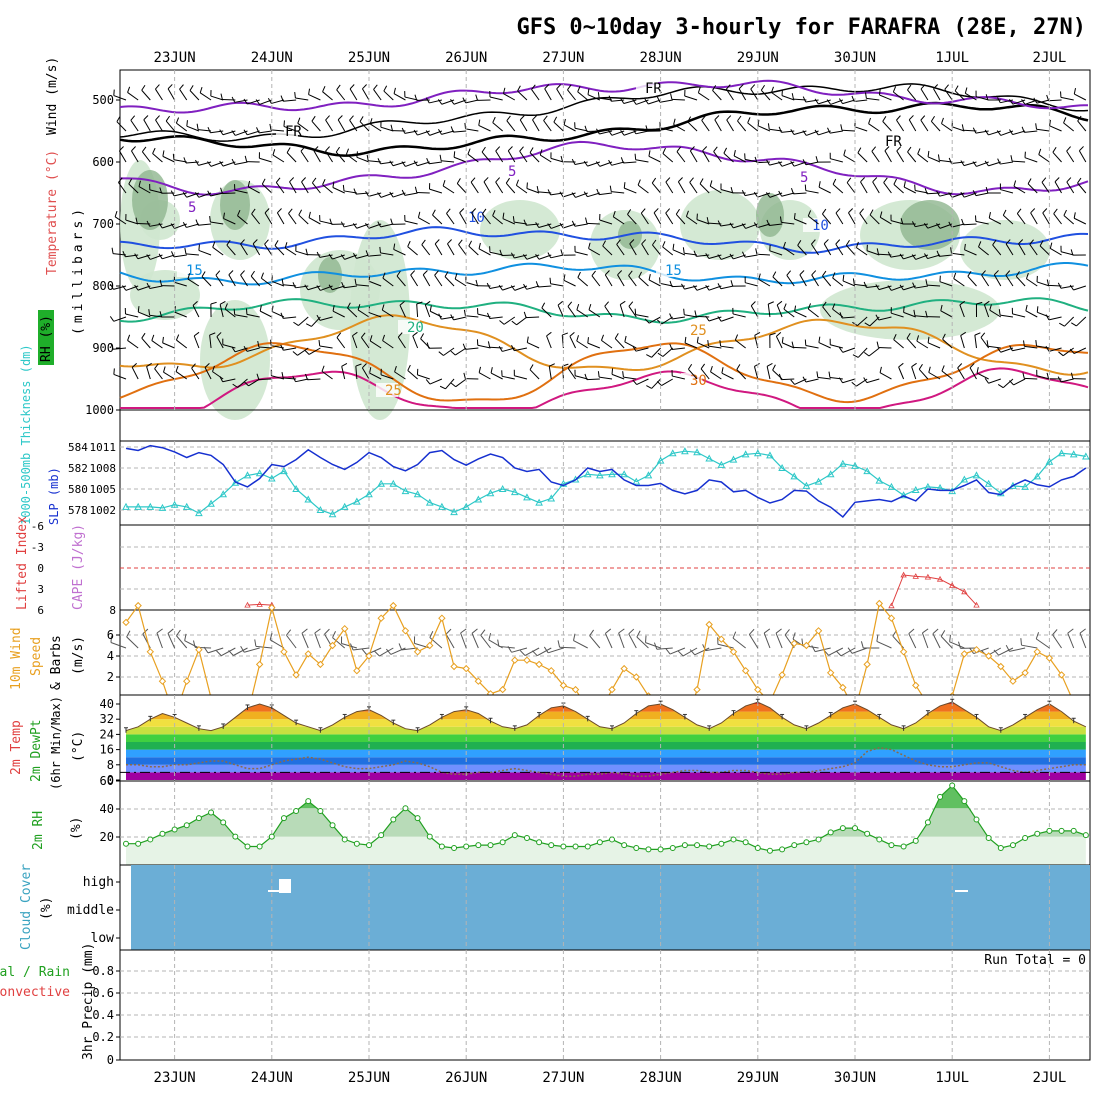 The height and width of the screenshot is (1100, 1100). What do you see at coordinates (415, 328) in the screenshot?
I see `contour-label: 20` at bounding box center [415, 328].